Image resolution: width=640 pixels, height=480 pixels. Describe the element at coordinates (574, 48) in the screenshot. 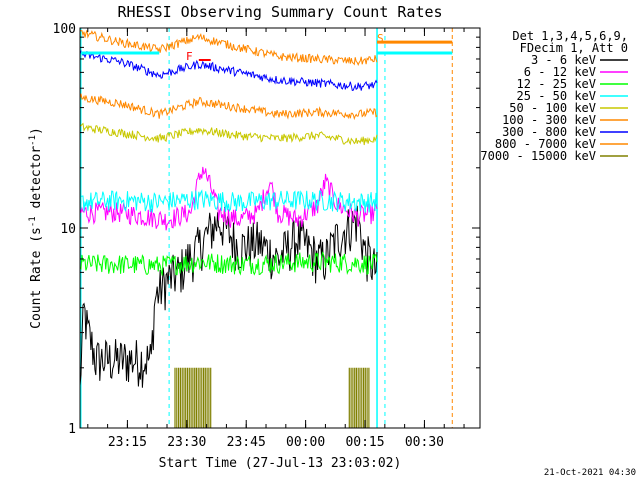

I see `legend-header-line-2: FDecim 1, Att 0` at that location.